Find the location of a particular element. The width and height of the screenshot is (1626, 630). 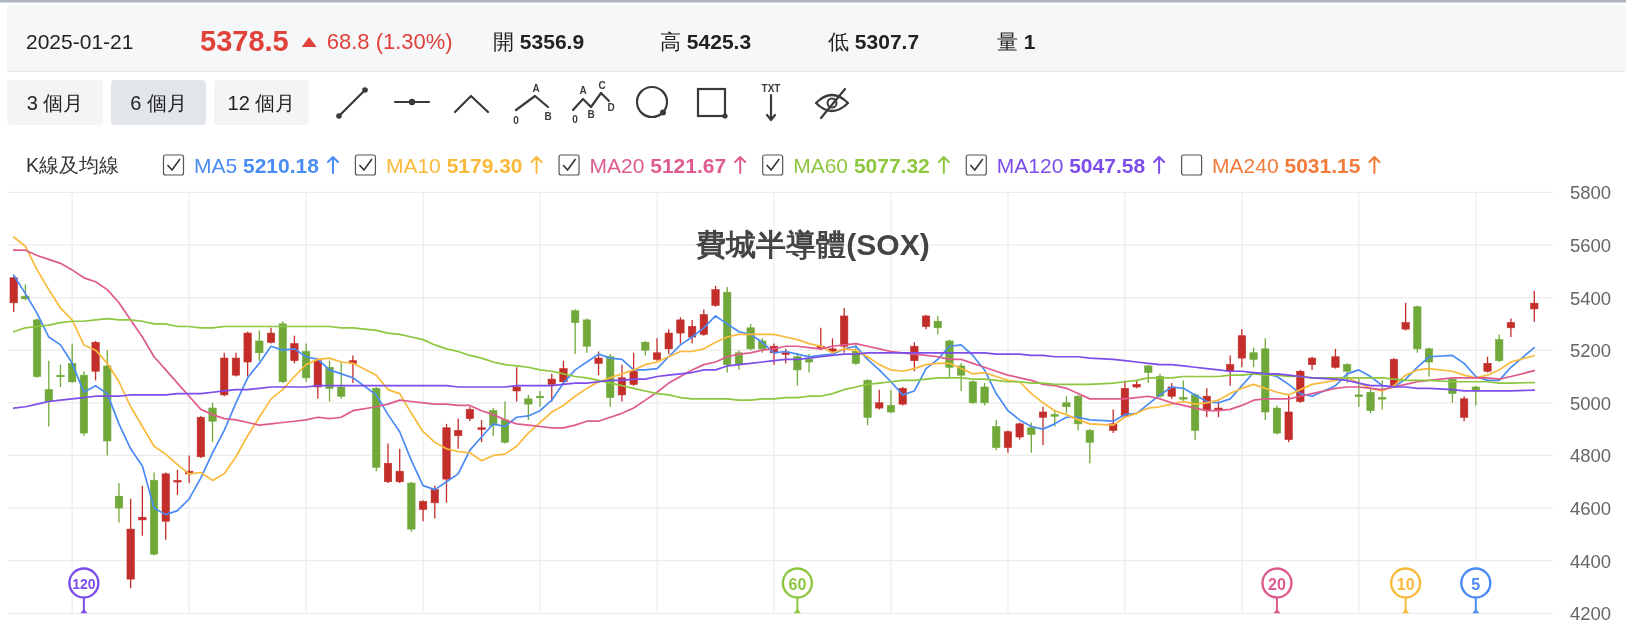

tool-letter: D is located at coordinates (611, 107).